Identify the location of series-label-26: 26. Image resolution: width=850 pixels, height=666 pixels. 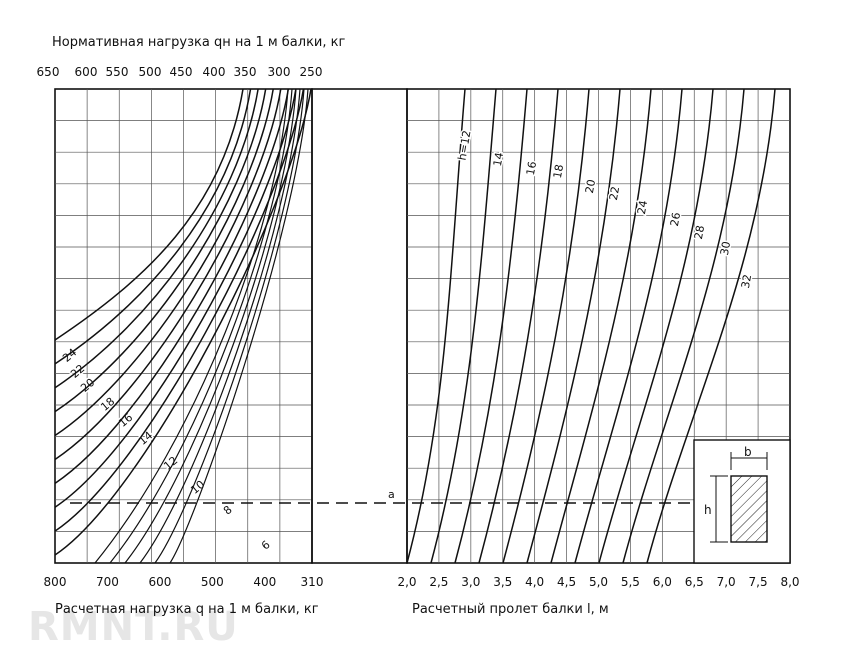
(675, 219).